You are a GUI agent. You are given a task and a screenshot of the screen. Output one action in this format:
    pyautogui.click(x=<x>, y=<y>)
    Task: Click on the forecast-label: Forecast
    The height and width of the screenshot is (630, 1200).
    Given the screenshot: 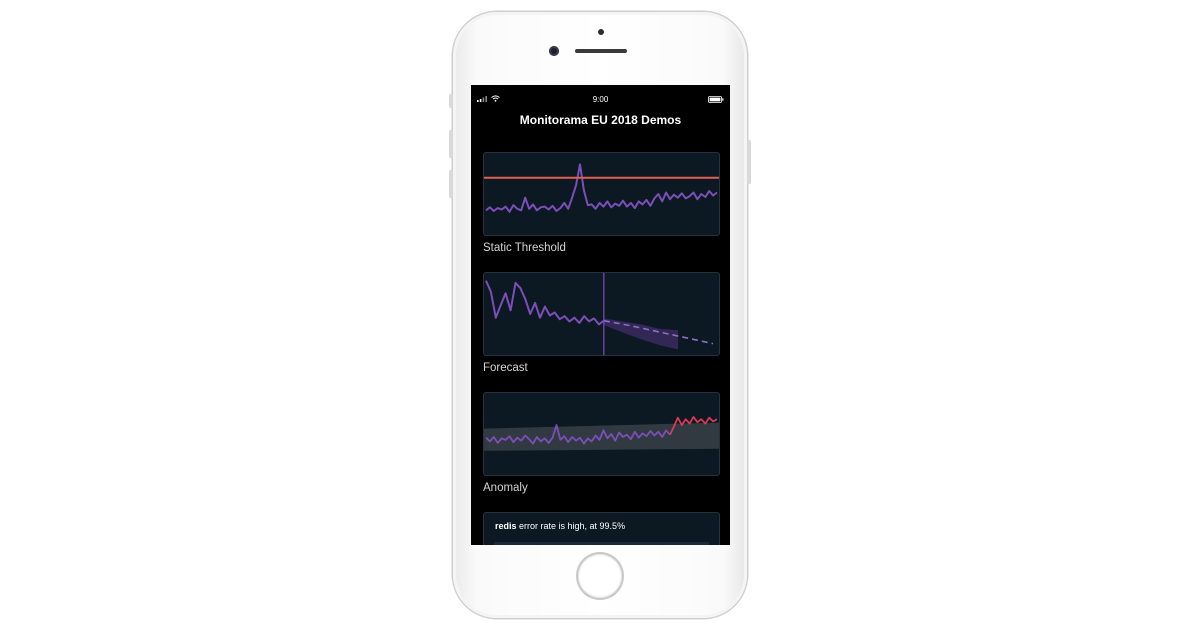 What is the action you would take?
    pyautogui.click(x=505, y=368)
    